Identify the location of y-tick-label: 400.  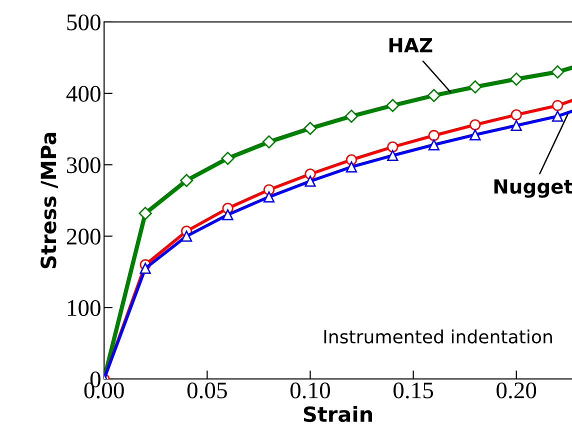
(83, 94).